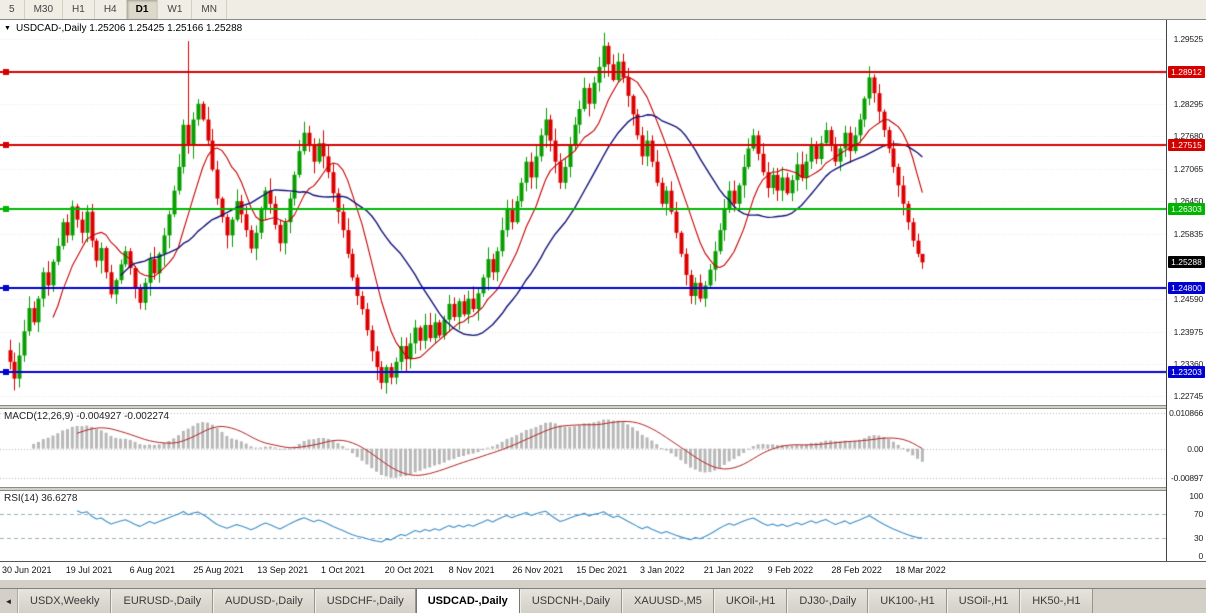 This screenshot has width=1206, height=613. What do you see at coordinates (1200, 556) in the screenshot?
I see `rsi-axis-label: 0` at bounding box center [1200, 556].